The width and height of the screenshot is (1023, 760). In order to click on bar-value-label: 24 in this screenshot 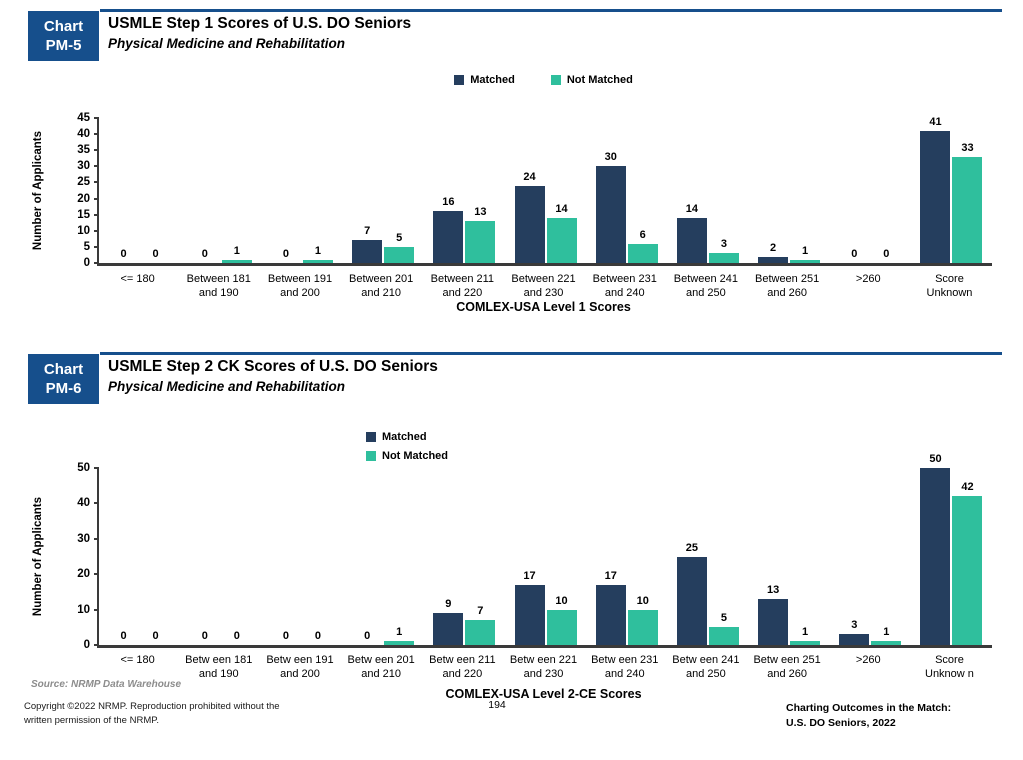, I will do `click(529, 176)`.